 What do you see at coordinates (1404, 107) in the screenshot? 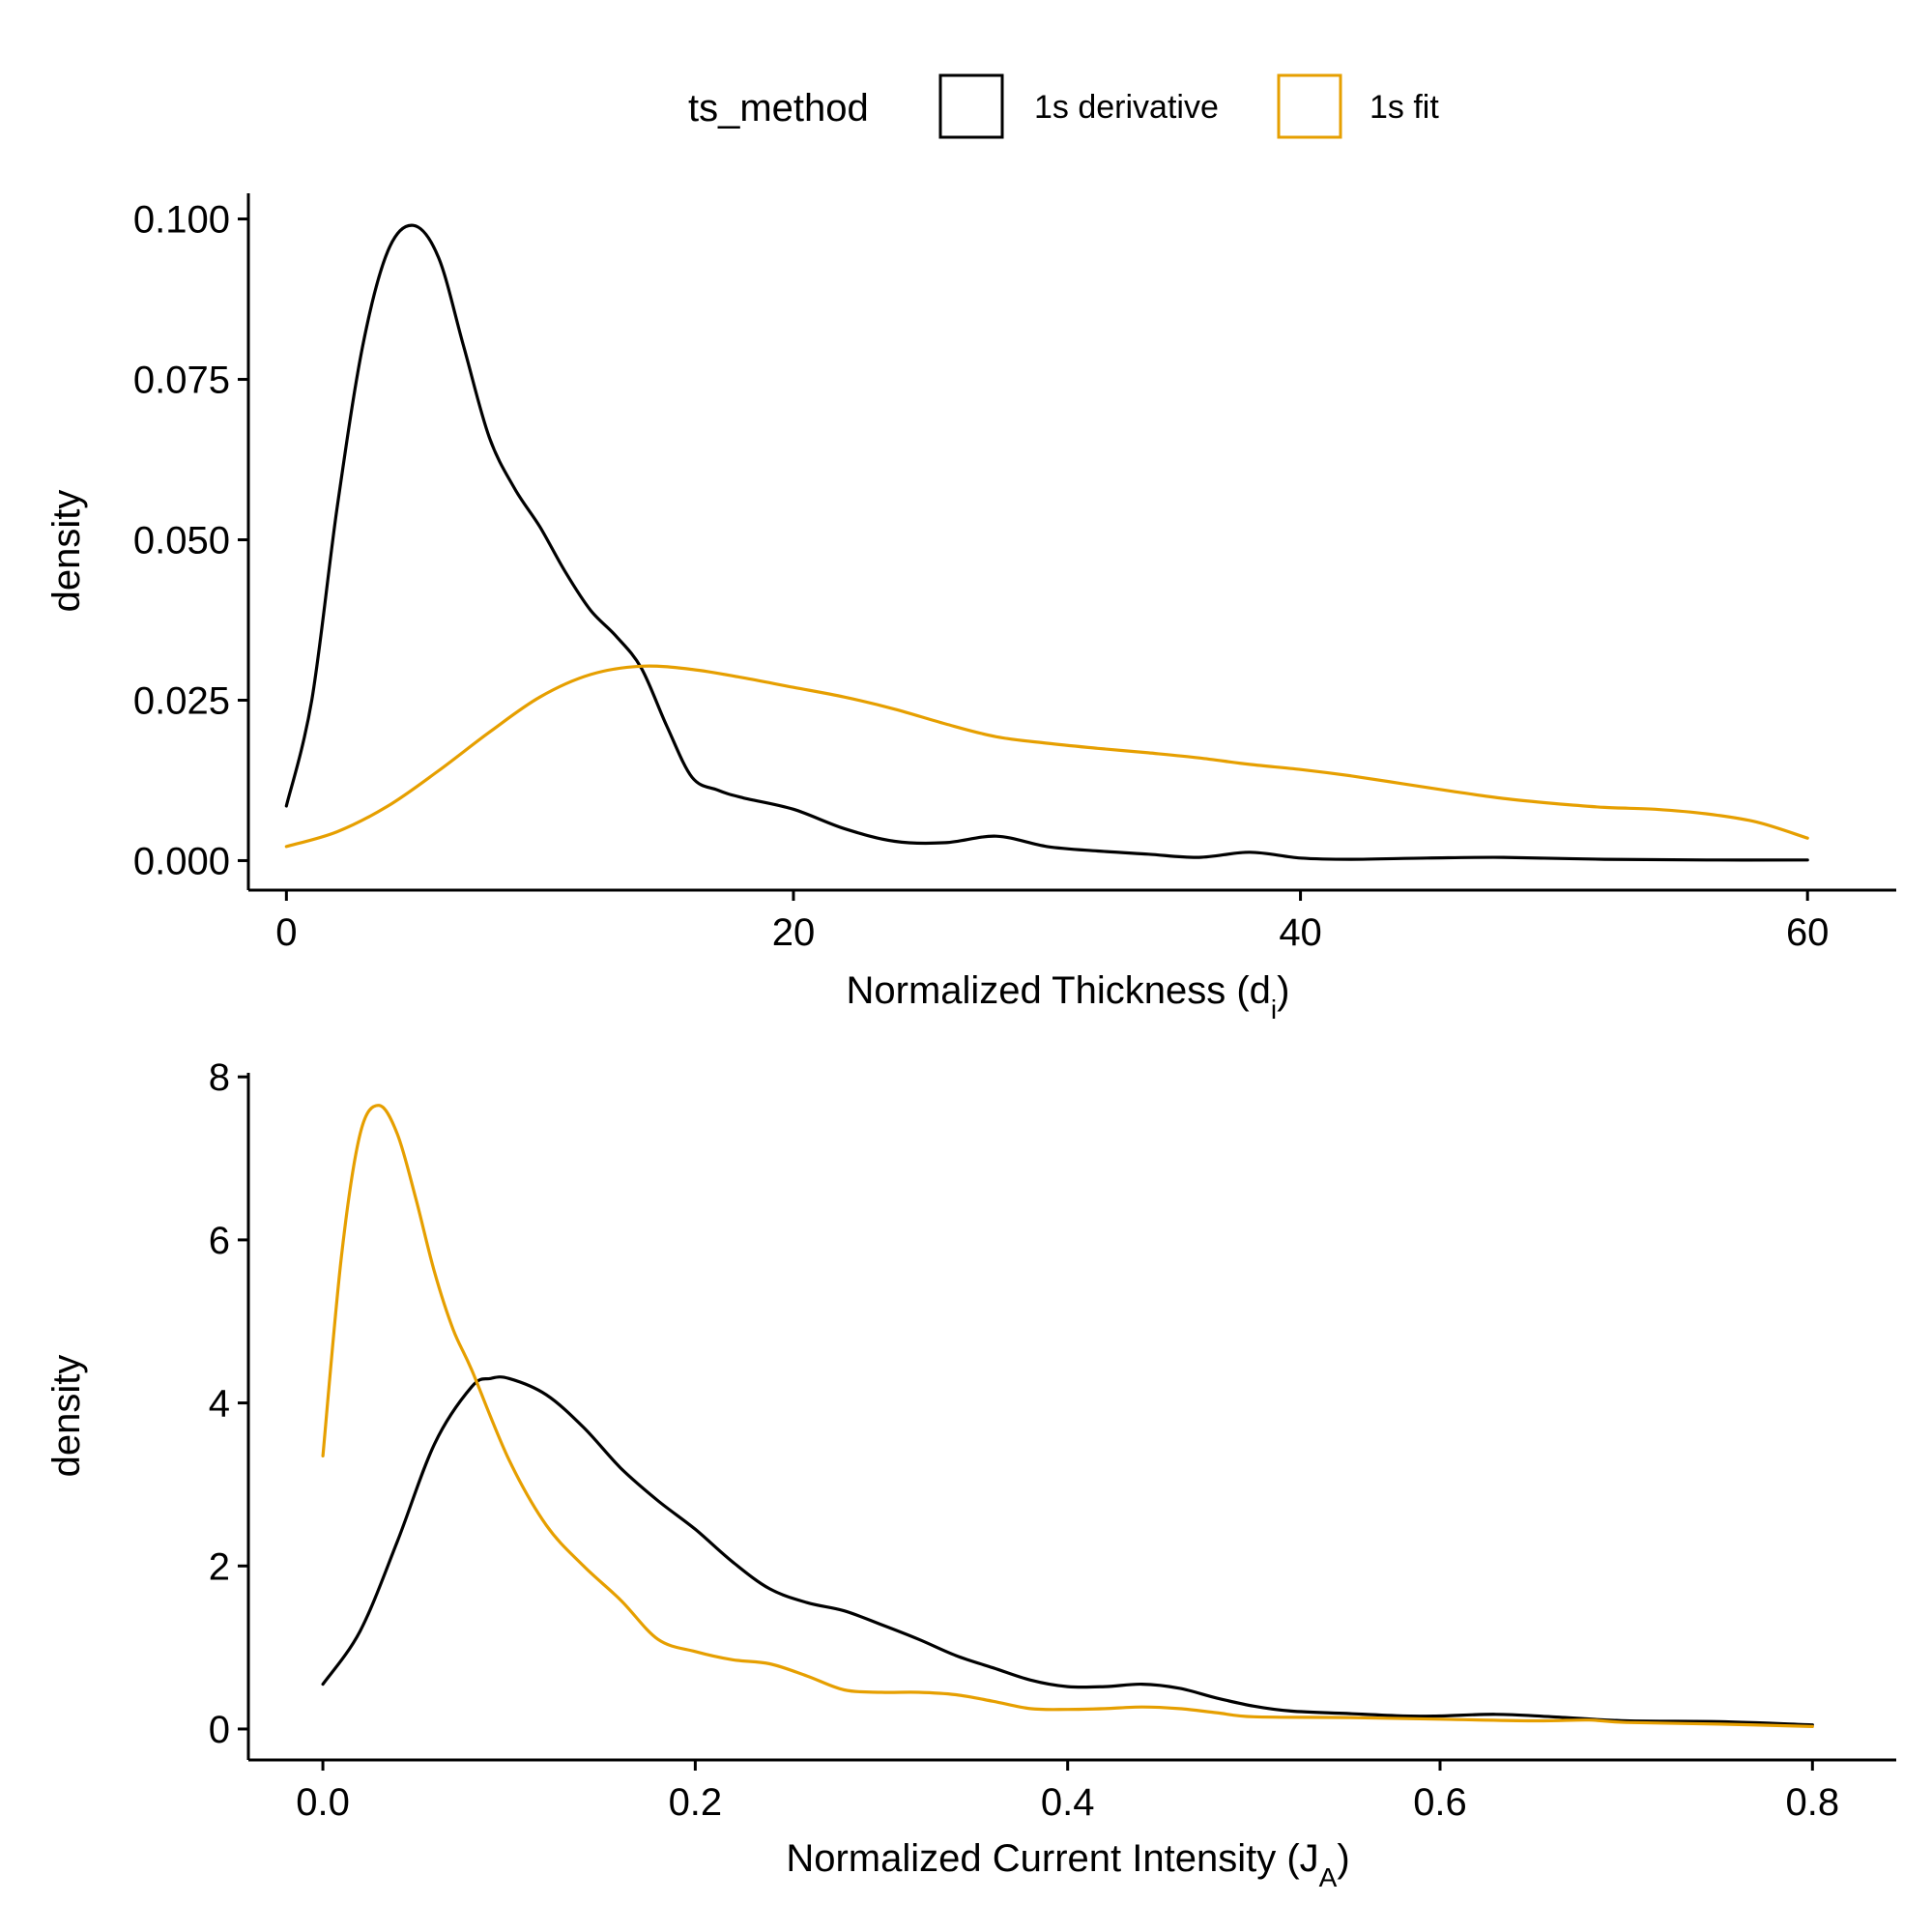
I see `legend-label-1s-fit: 1s fit` at bounding box center [1404, 107].